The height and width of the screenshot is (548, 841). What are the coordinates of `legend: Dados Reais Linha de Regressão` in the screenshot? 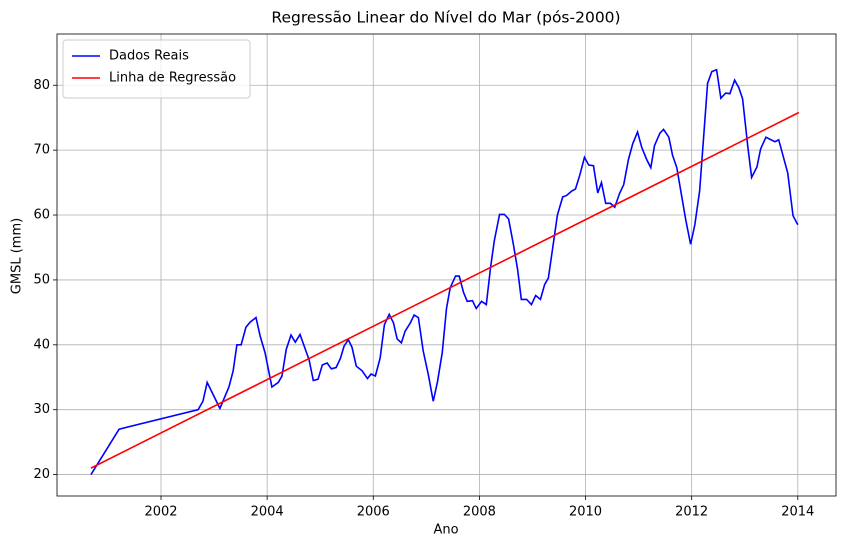 It's located at (156, 69).